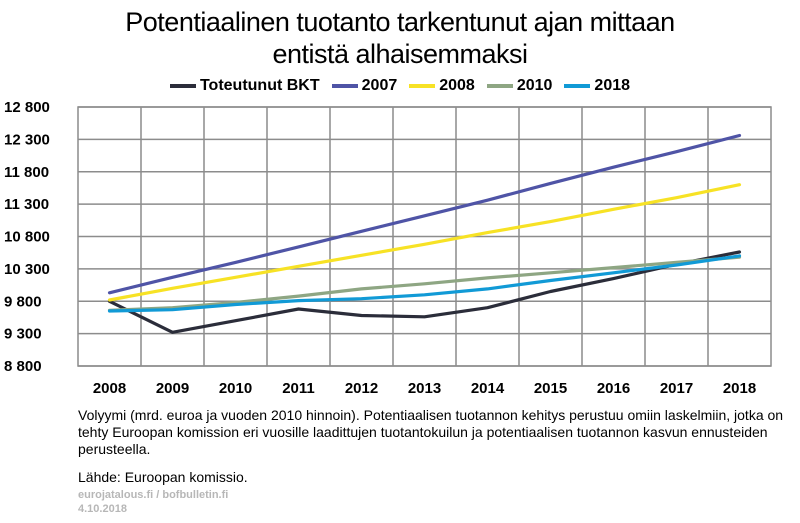 The height and width of the screenshot is (523, 800). I want to click on series-line-2018, so click(424, 283).